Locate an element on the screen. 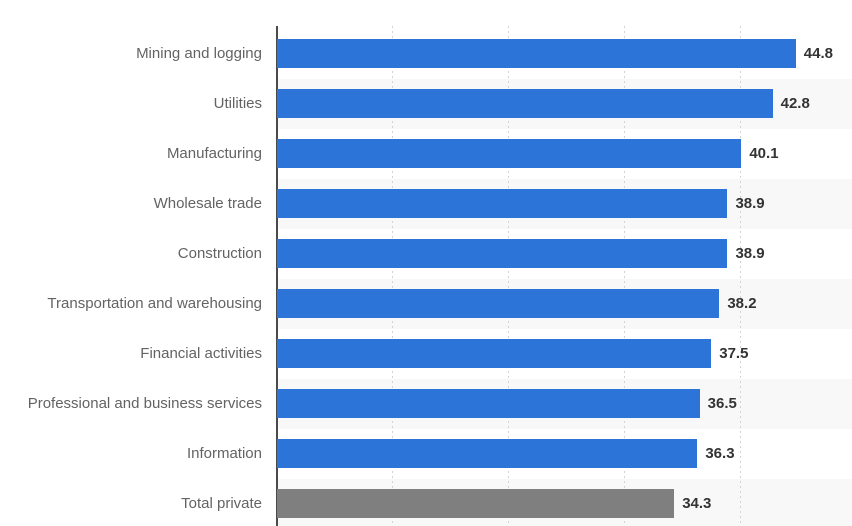 Image resolution: width=852 pixels, height=526 pixels. chart-row: Total private 34.3 is located at coordinates (426, 502).